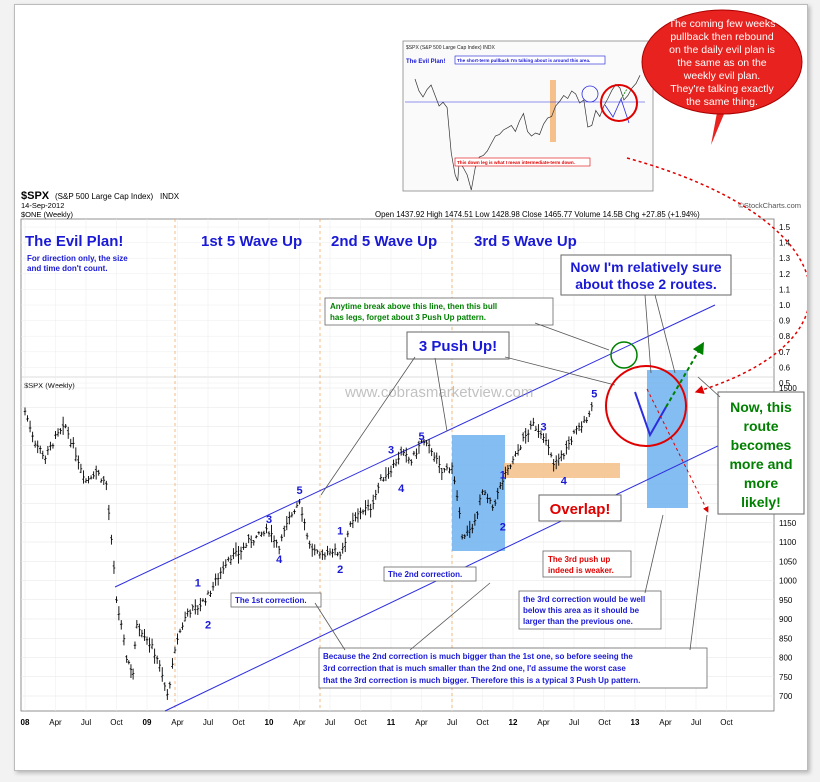 The width and height of the screenshot is (820, 782). I want to click on first-correction-callout, so click(276, 600).